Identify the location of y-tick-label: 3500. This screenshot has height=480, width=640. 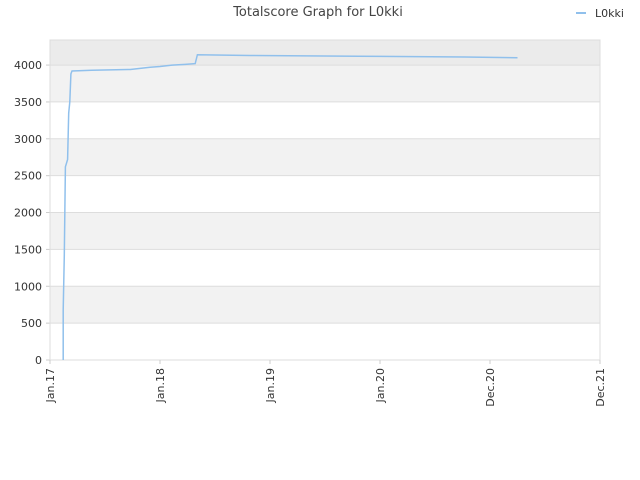
(28, 102).